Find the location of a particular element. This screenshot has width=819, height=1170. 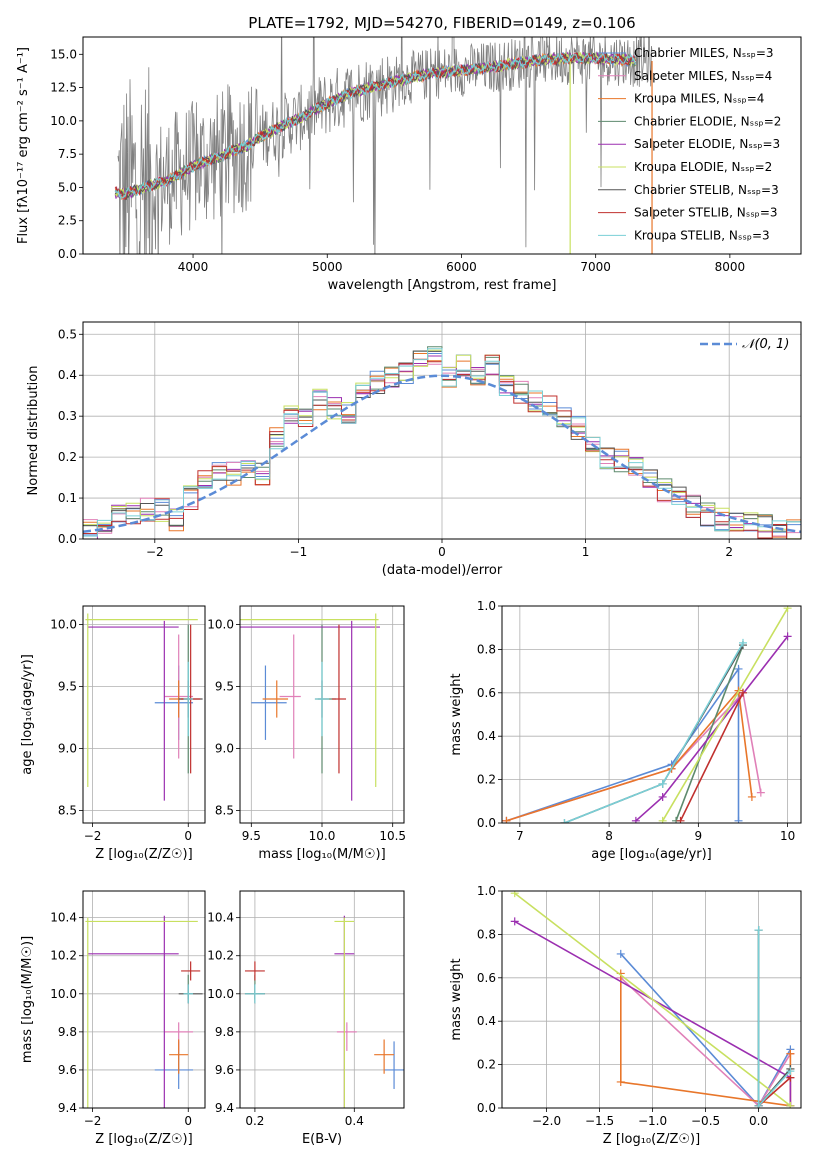

y-tick-label: 9.5 is located at coordinates (67, 687).